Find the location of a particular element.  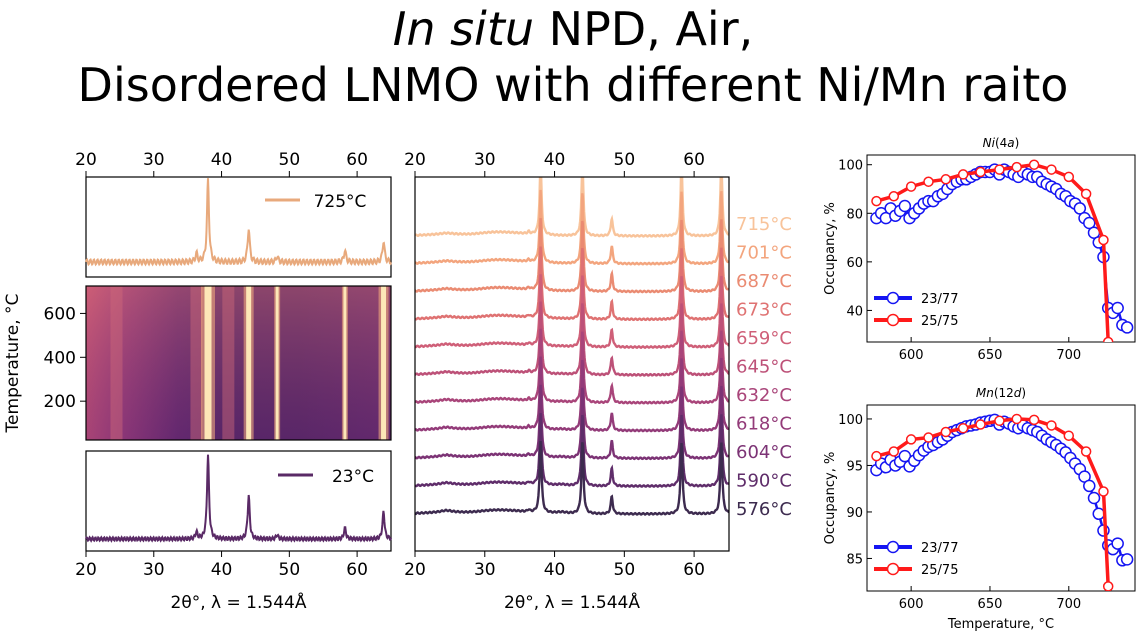

heatmap-y-label: Temperature, °C is located at coordinates (13, 364).